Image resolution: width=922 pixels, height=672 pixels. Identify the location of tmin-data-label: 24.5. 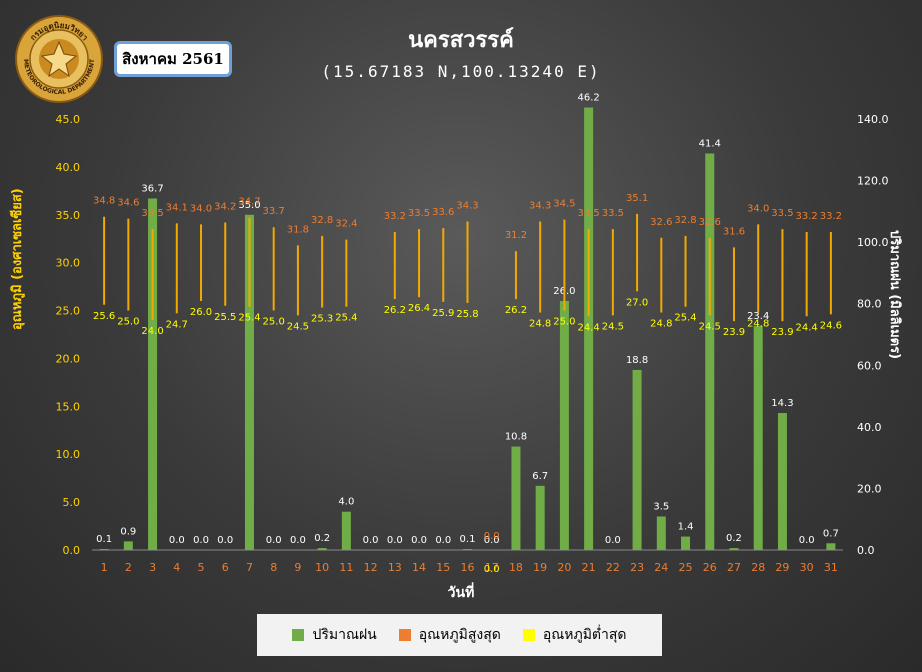
(710, 326).